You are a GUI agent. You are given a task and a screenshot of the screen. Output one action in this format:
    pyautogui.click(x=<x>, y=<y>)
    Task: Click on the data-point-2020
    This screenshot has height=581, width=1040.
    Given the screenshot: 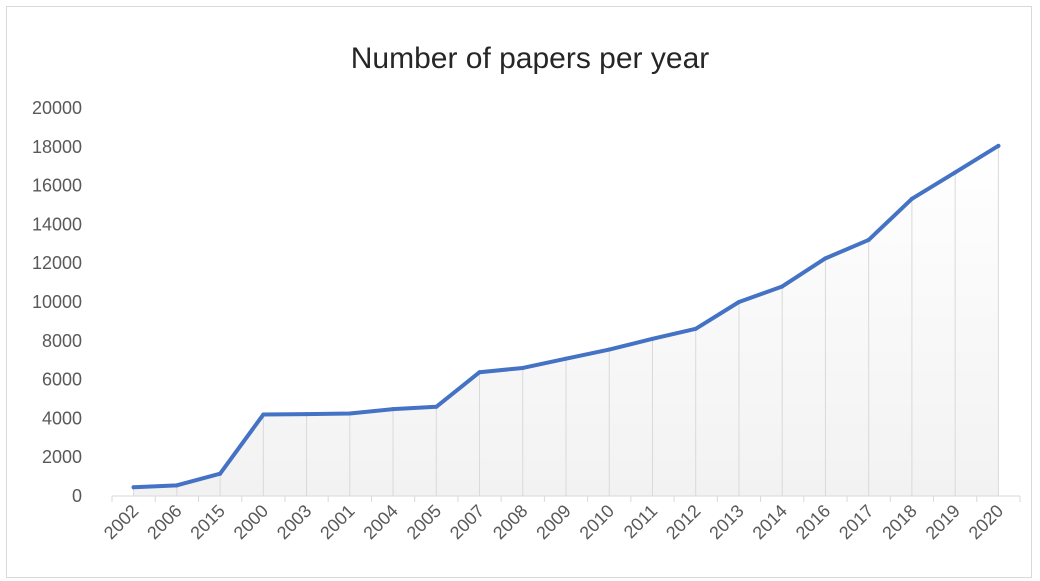 What is the action you would take?
    pyautogui.click(x=998, y=145)
    